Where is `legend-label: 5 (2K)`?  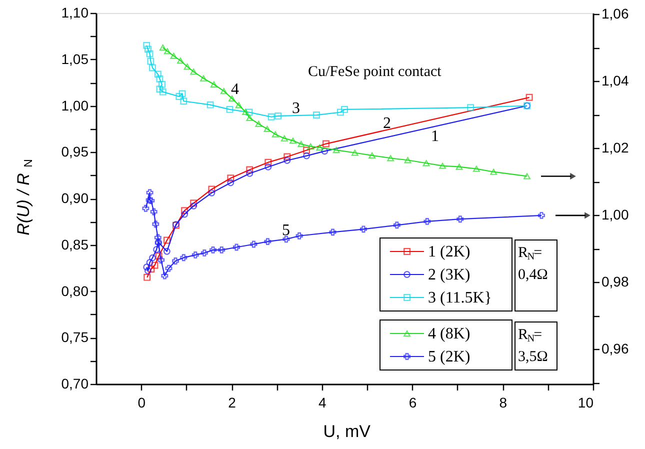
legend-label: 5 (2K) is located at coordinates (449, 357).